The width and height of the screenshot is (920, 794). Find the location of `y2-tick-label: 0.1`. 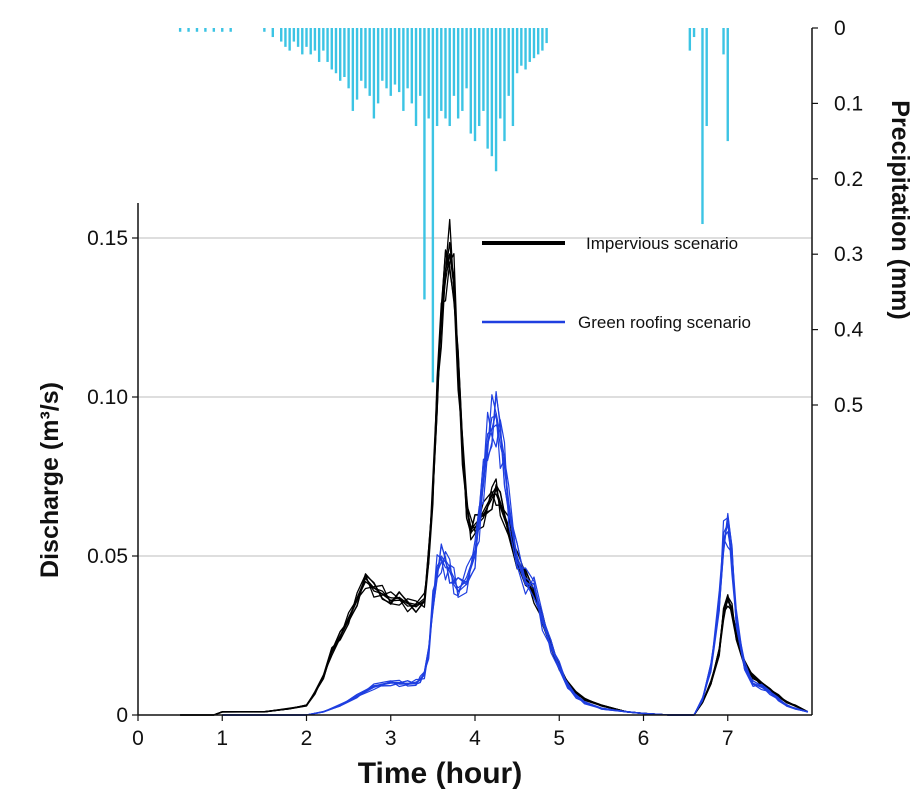

y2-tick-label: 0.1 is located at coordinates (848, 103).